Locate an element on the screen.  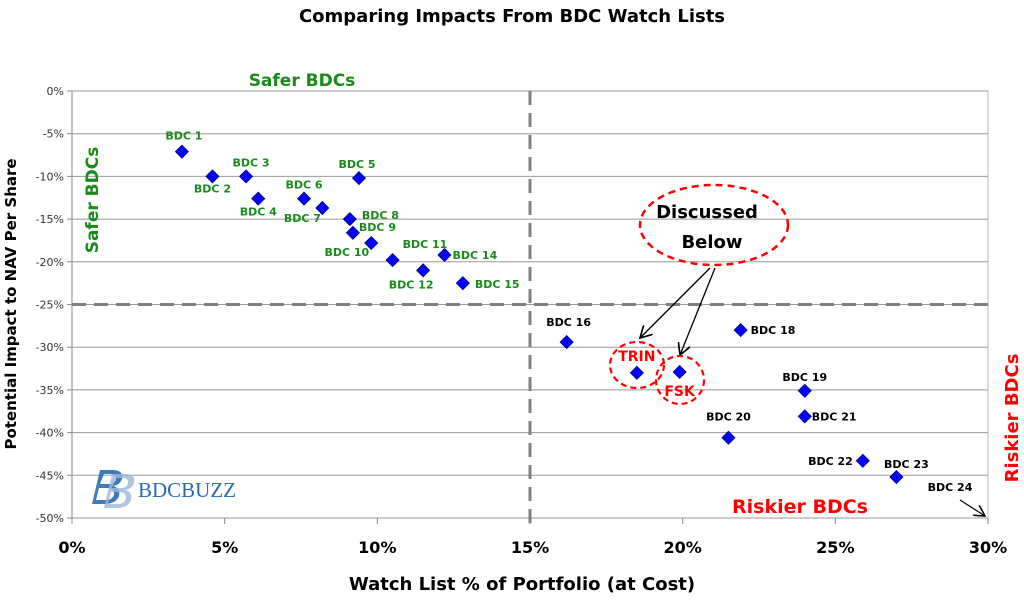
x-tick-label: 25% is located at coordinates (835, 547).